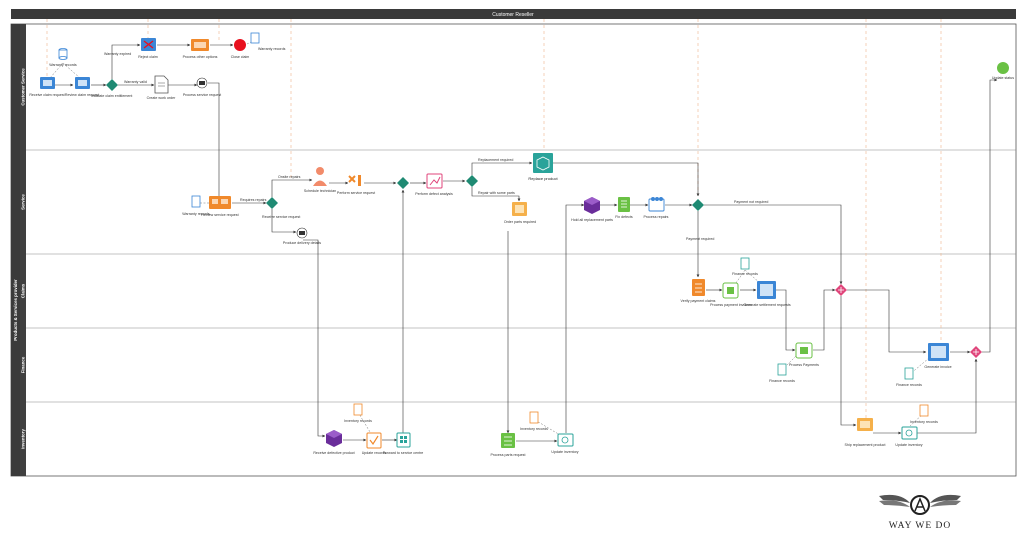  What do you see at coordinates (23, 87) in the screenshot?
I see `lane-bar-customer-service` at bounding box center [23, 87].